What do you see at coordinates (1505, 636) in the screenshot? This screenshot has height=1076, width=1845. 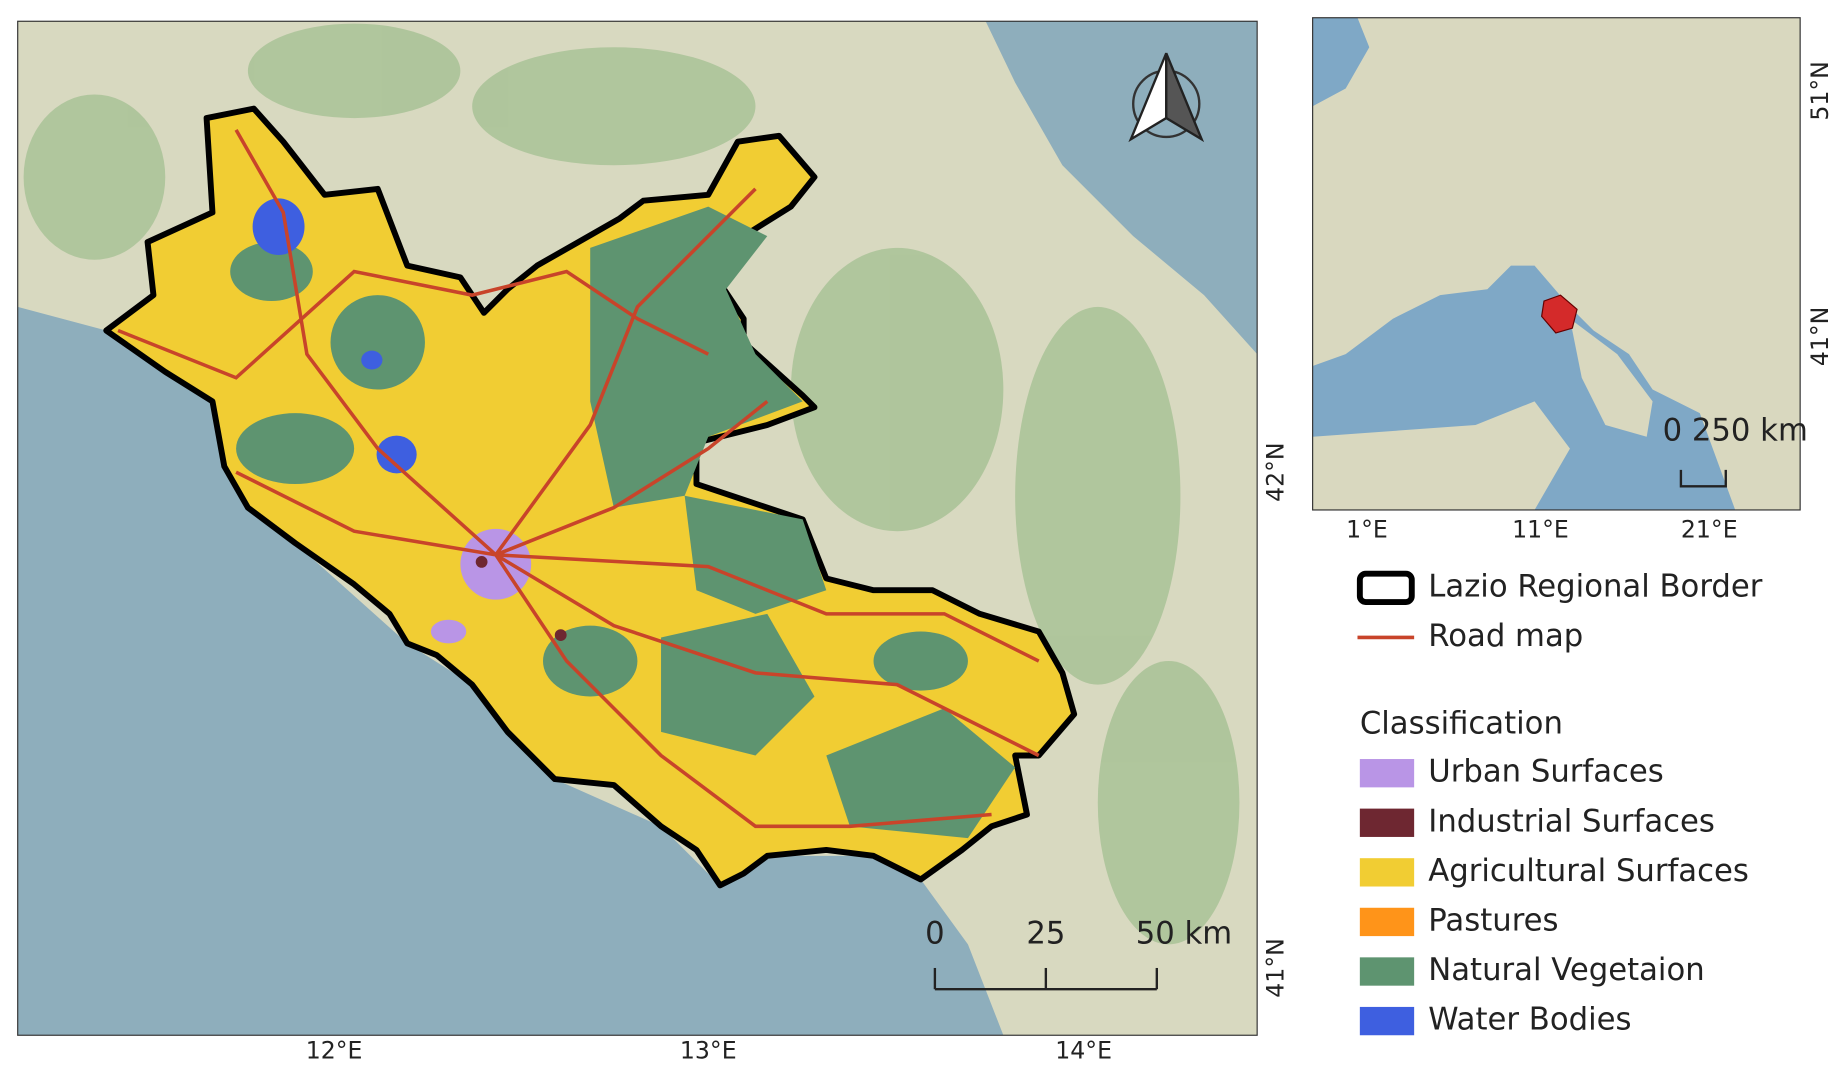 I see `legend-label: Road map` at bounding box center [1505, 636].